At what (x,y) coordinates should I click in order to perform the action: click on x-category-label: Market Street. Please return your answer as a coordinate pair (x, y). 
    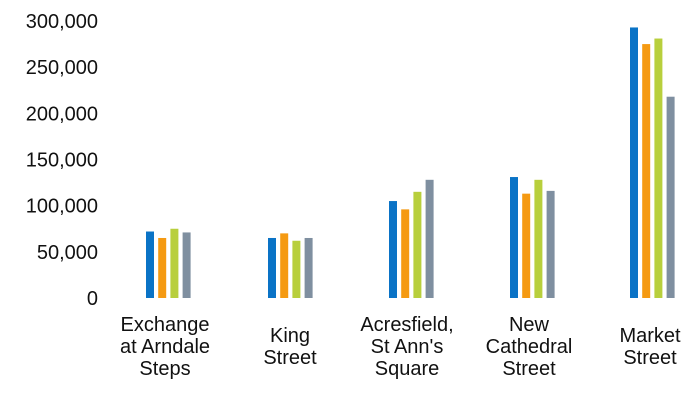
    Looking at the image, I should click on (650, 347).